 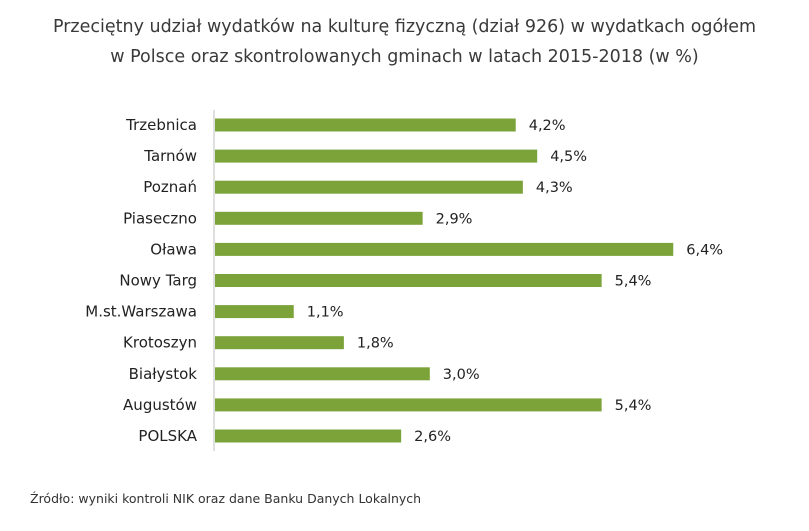 I want to click on category-label: Nowy Targ, so click(x=158, y=281).